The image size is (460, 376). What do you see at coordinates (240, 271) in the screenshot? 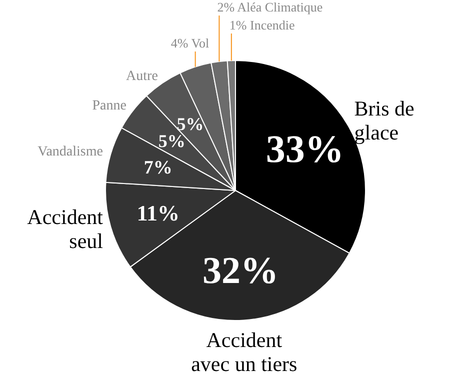
I see `data-label: 32%` at bounding box center [240, 271].